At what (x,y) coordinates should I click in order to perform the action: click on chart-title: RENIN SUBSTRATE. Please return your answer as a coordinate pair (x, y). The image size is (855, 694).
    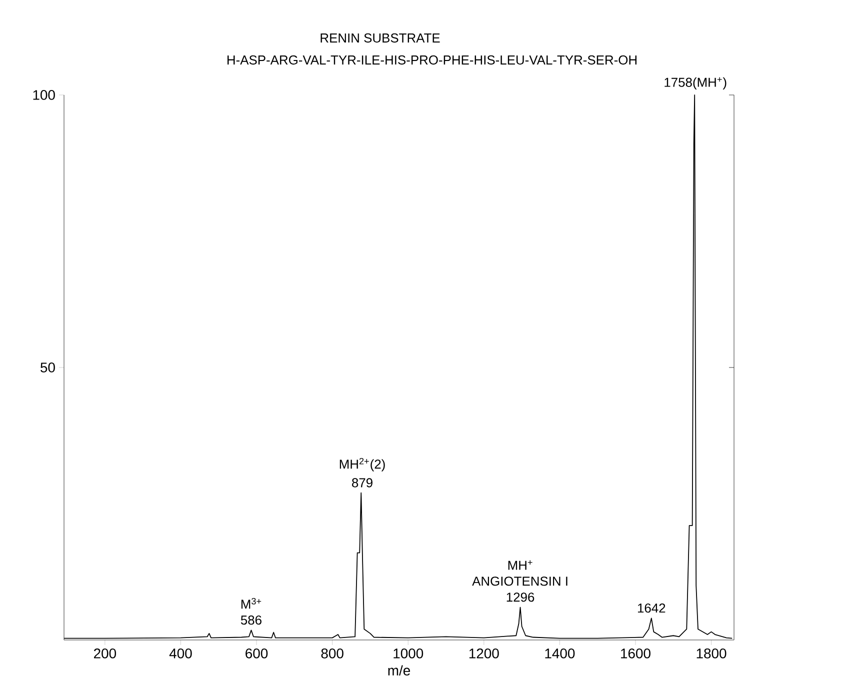
    Looking at the image, I should click on (380, 38).